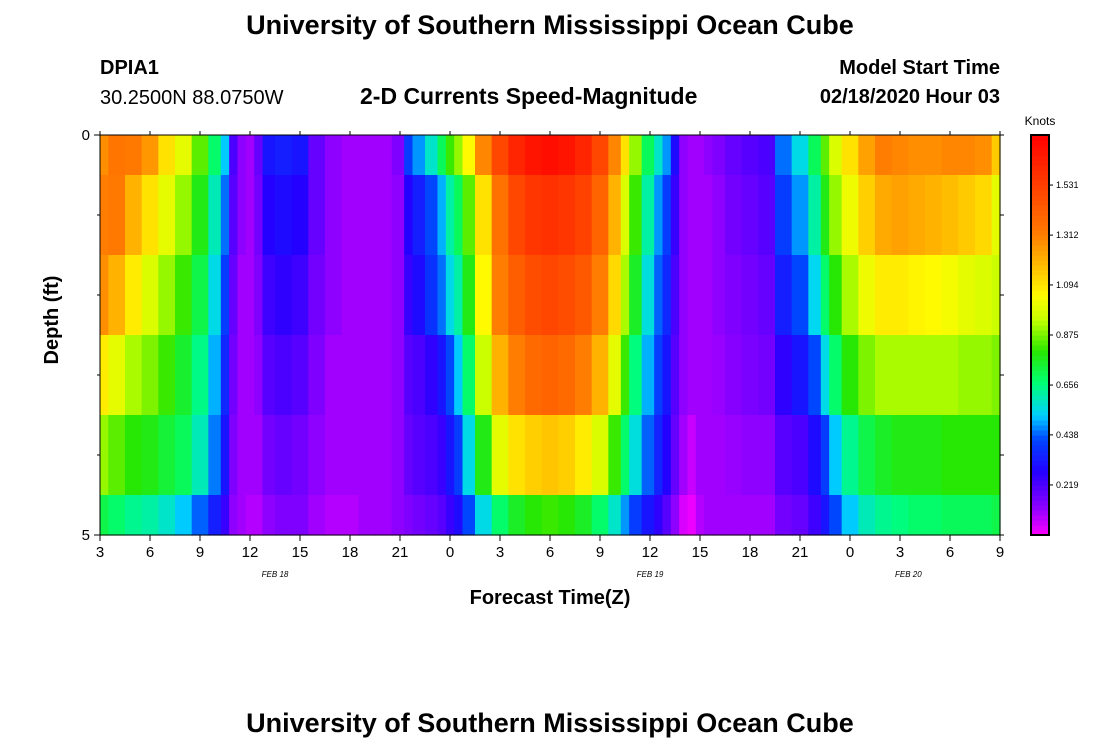 This screenshot has height=750, width=1100. Describe the element at coordinates (1067, 285) in the screenshot. I see `colorbar-tick-label: 1.094` at that location.